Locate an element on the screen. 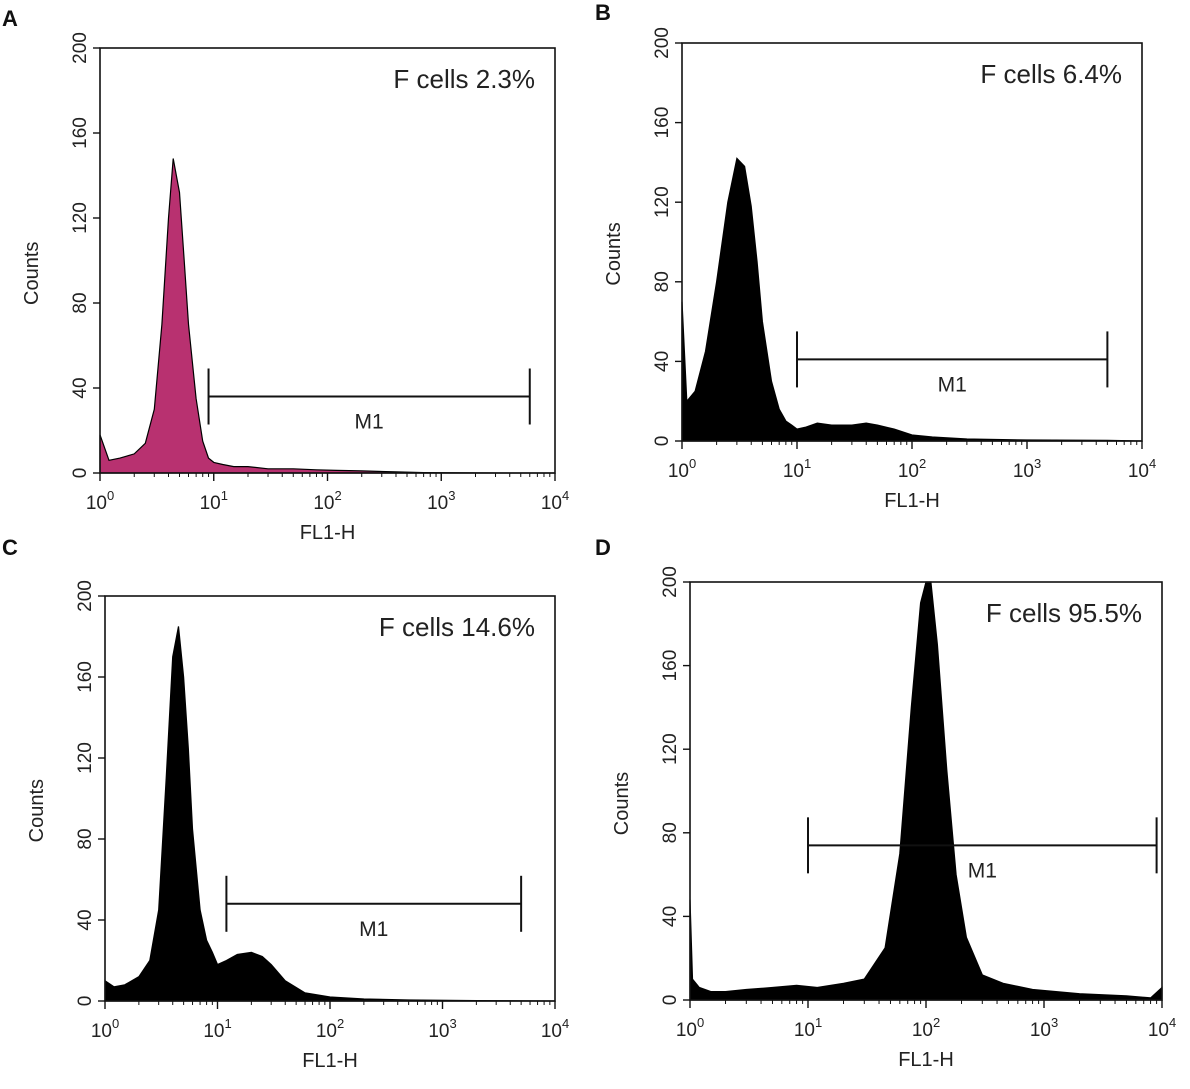 Image resolution: width=1190 pixels, height=1089 pixels. f-cells-annotation: F cells 2.3% is located at coordinates (464, 79).